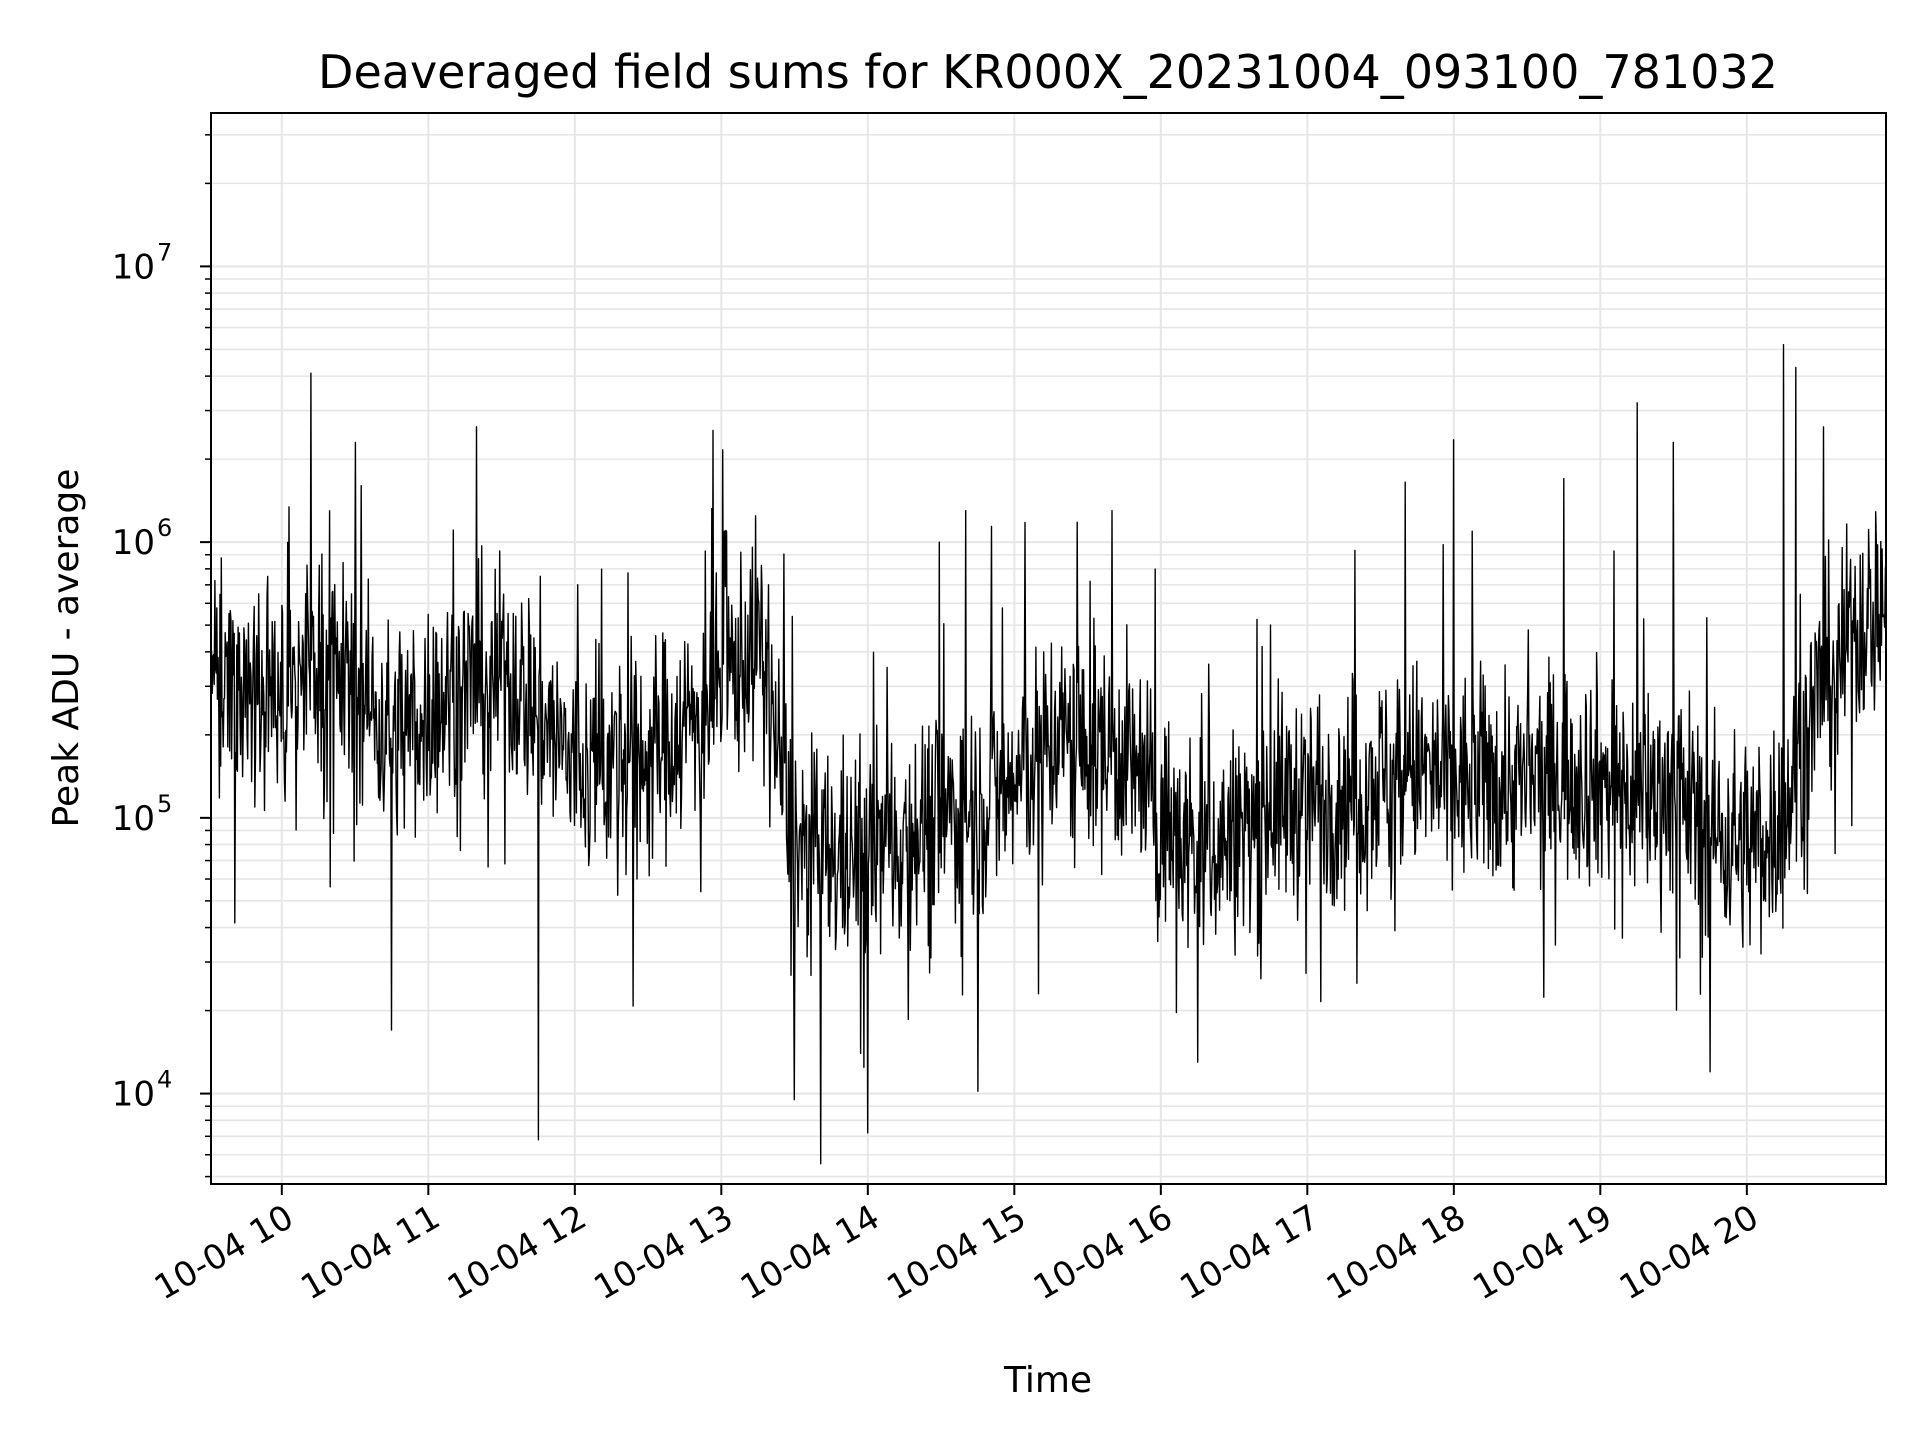 Image resolution: width=1920 pixels, height=1440 pixels. What do you see at coordinates (1047, 1380) in the screenshot?
I see `x-axis-label: Time` at bounding box center [1047, 1380].